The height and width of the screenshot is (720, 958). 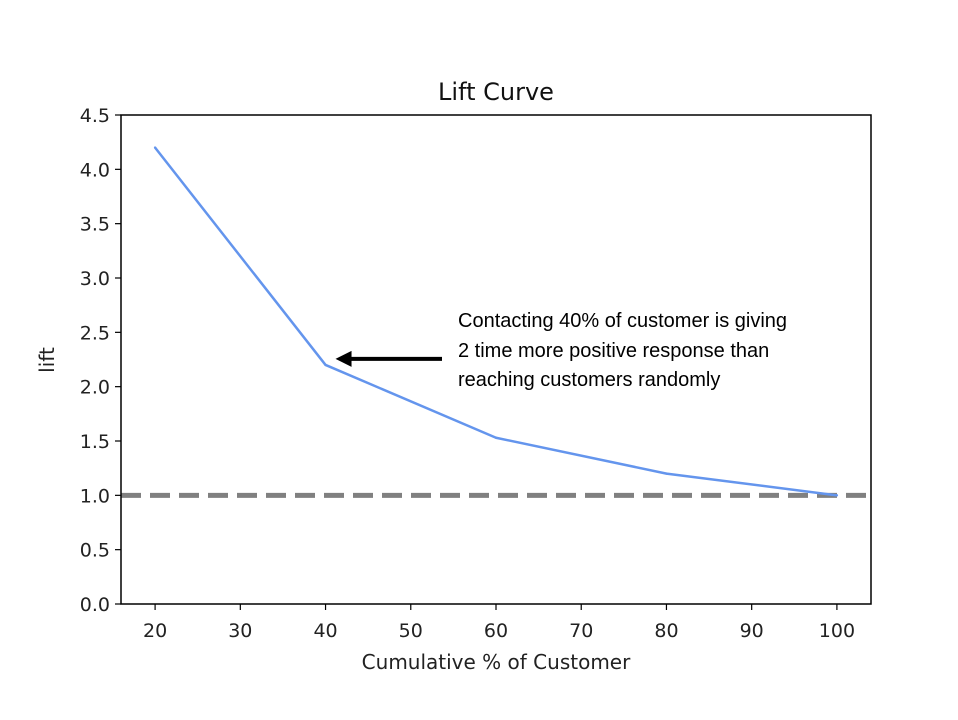 What do you see at coordinates (496, 631) in the screenshot?
I see `x-tick-label: 60` at bounding box center [496, 631].